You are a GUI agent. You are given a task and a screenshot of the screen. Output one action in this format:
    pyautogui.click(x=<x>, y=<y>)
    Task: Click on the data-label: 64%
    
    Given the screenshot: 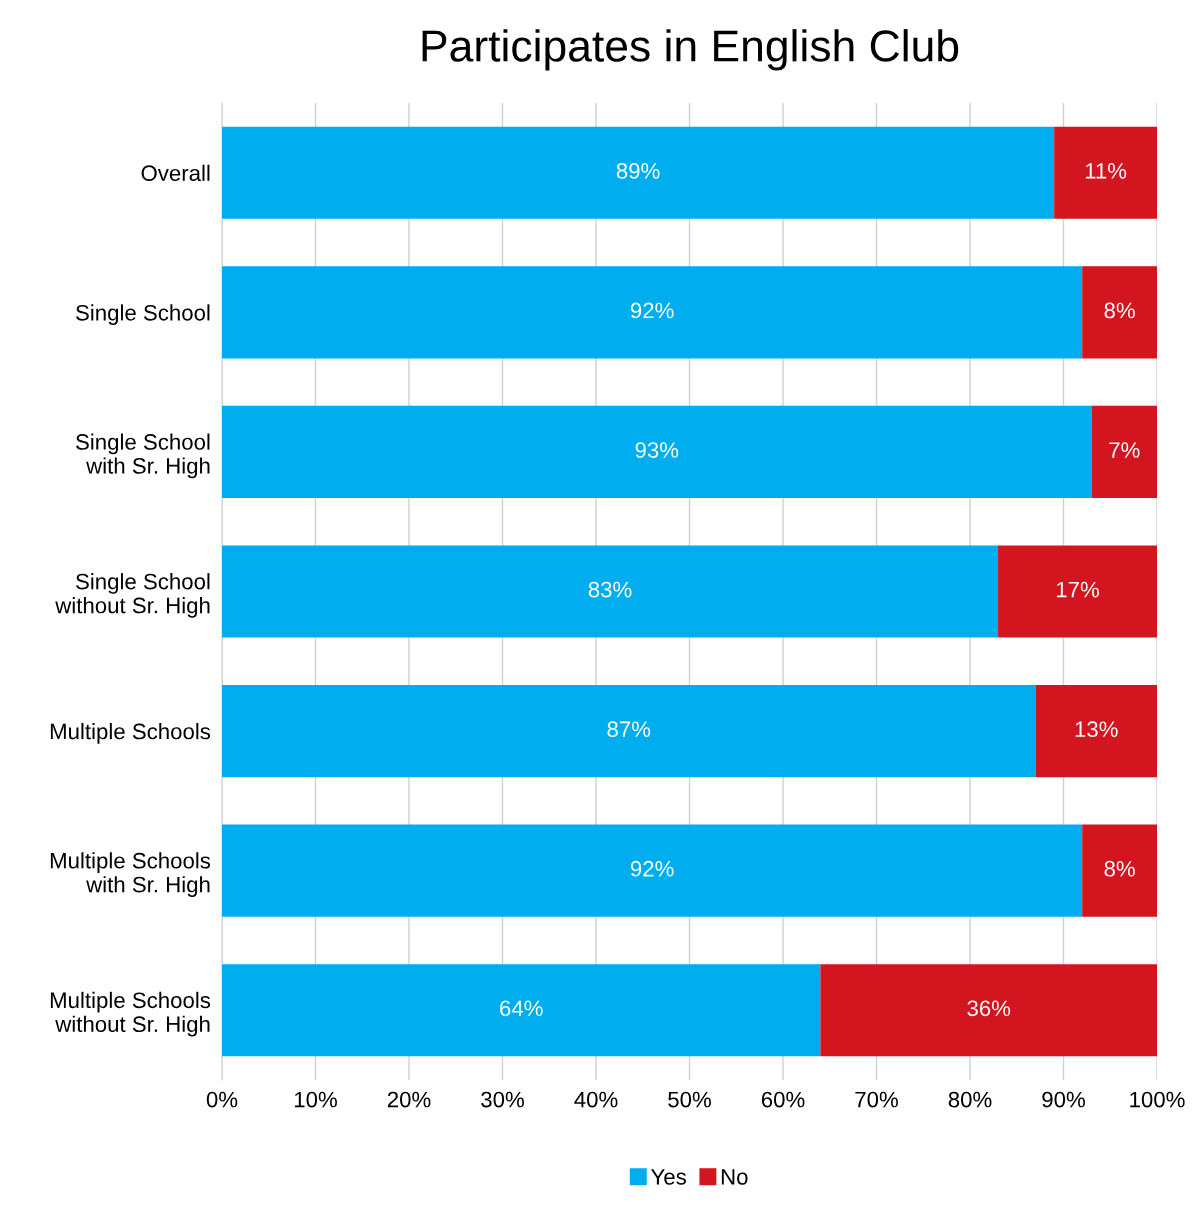 What is the action you would take?
    pyautogui.click(x=521, y=1008)
    